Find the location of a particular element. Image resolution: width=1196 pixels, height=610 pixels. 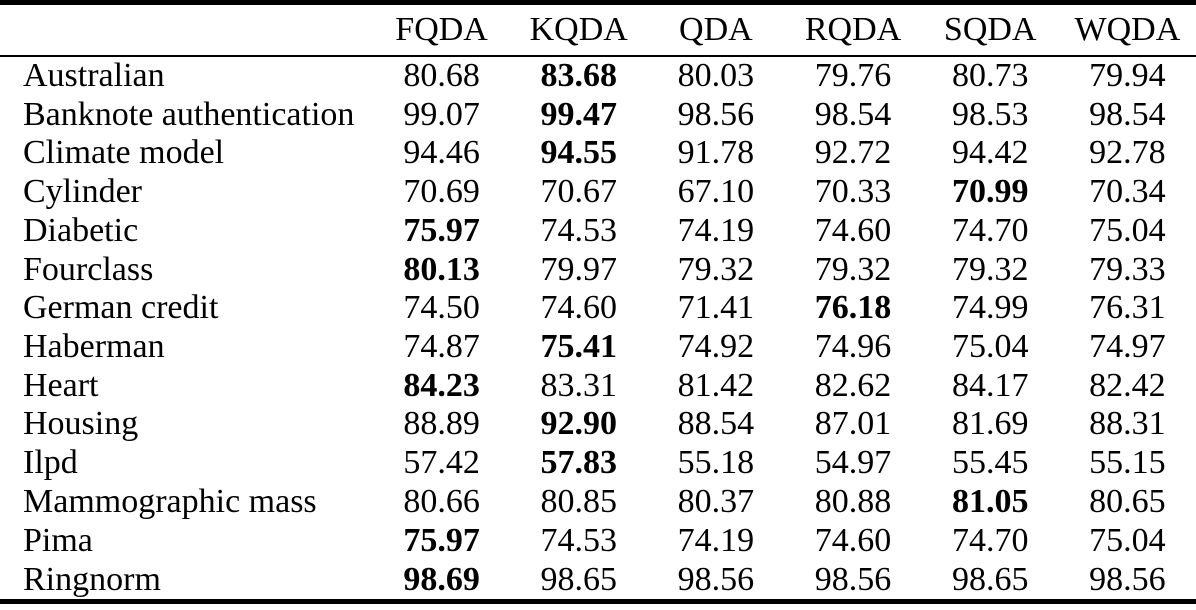

cell-kqda: 75.41 is located at coordinates (578, 347).